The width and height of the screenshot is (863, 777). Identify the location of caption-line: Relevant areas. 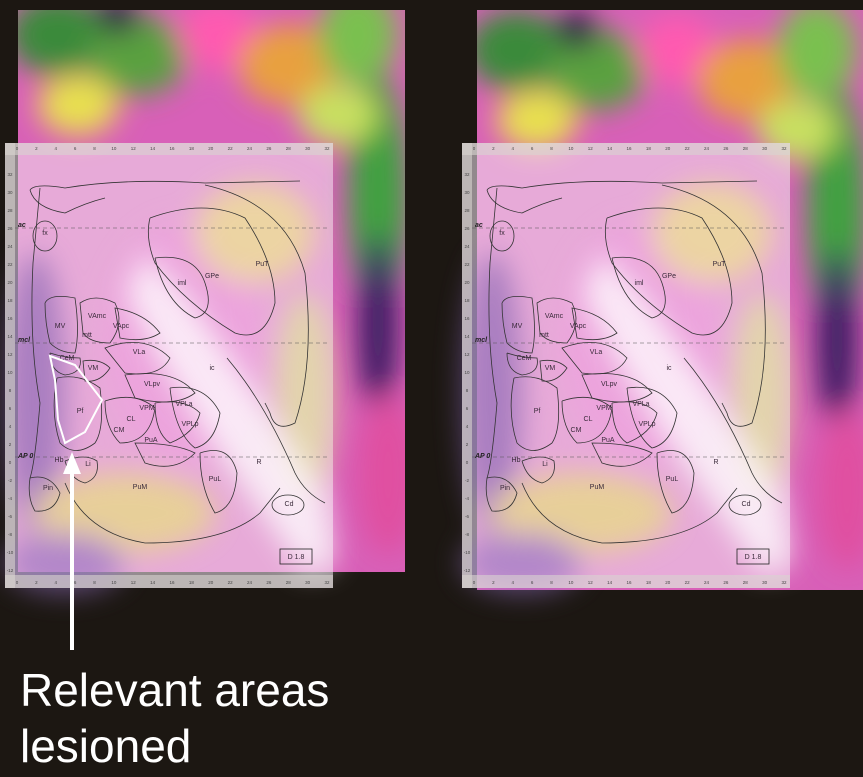
(174, 690).